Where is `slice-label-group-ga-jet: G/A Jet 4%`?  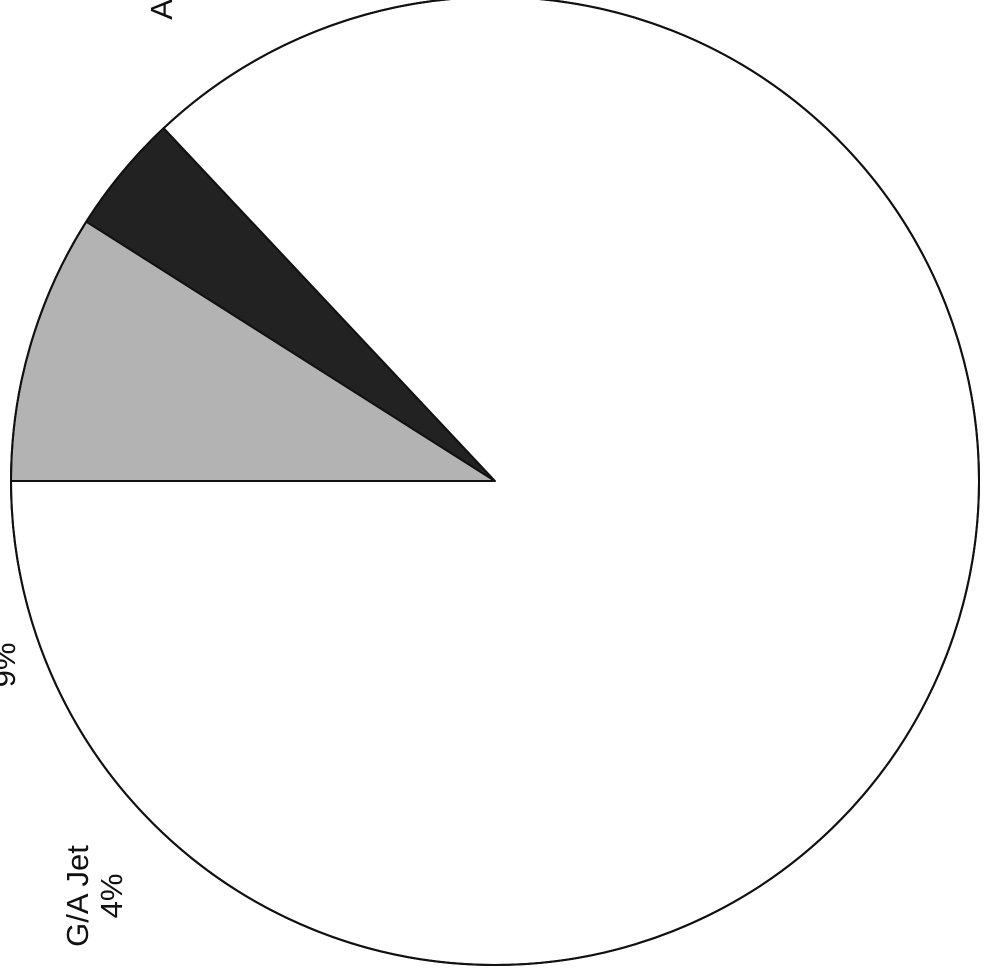
slice-label-group-ga-jet: G/A Jet 4% is located at coordinates (94, 896).